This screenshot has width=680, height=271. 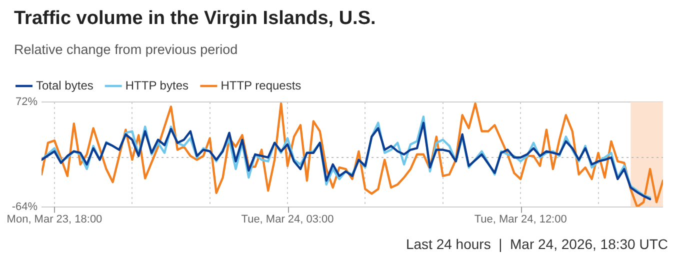 I want to click on y-tick-label: -64%, so click(x=25, y=206).